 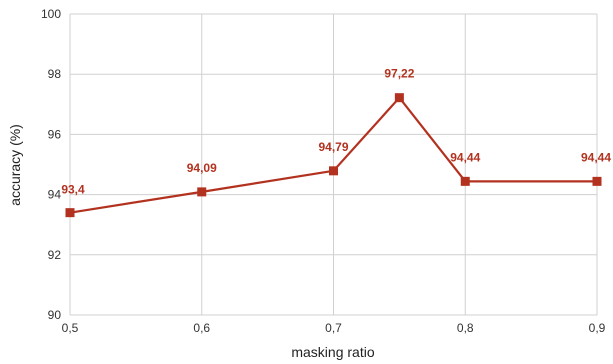 I want to click on x-axis-title: masking ratio, so click(x=332, y=352).